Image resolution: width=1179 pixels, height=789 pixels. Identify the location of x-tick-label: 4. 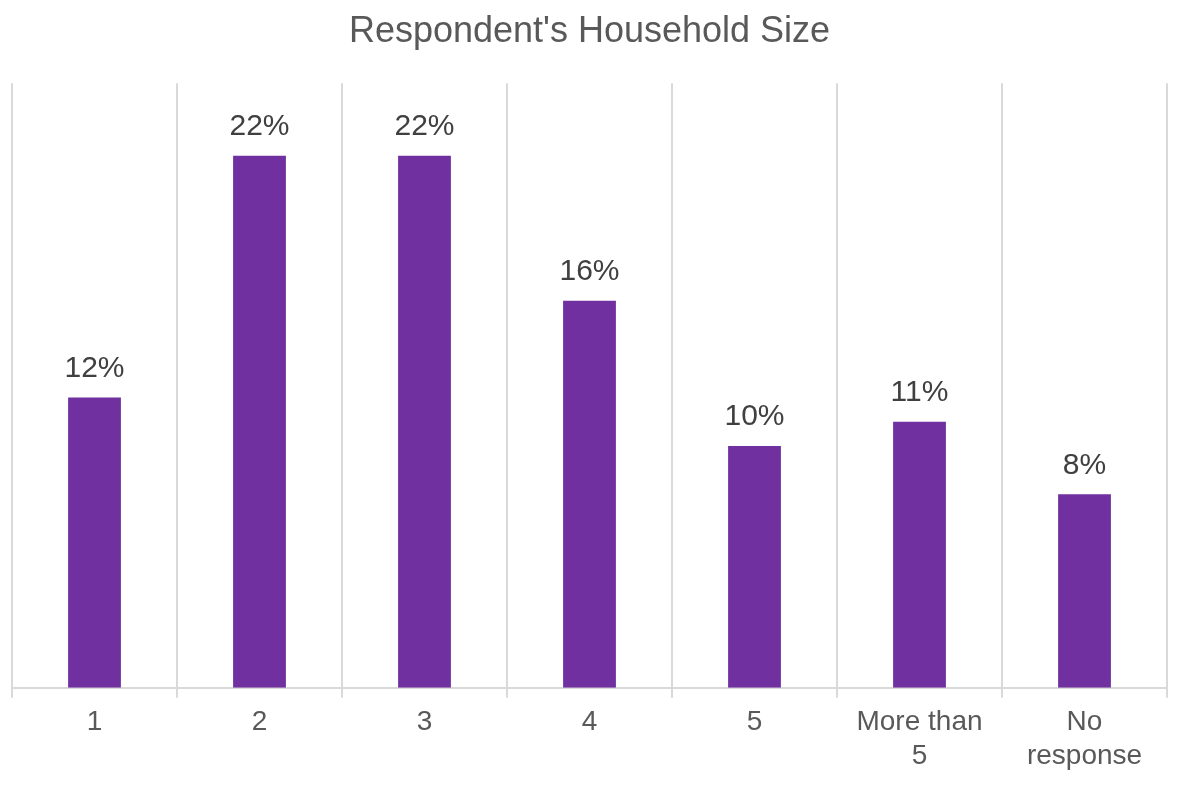
(589, 721).